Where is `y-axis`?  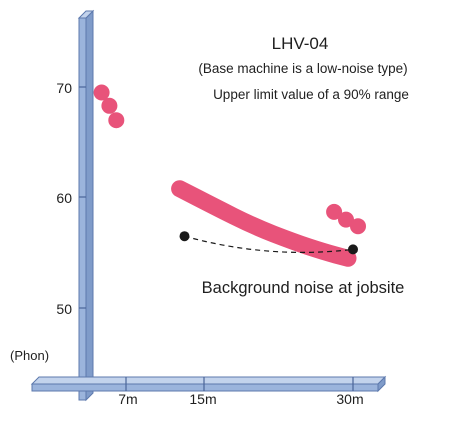
y-axis is located at coordinates (86, 205).